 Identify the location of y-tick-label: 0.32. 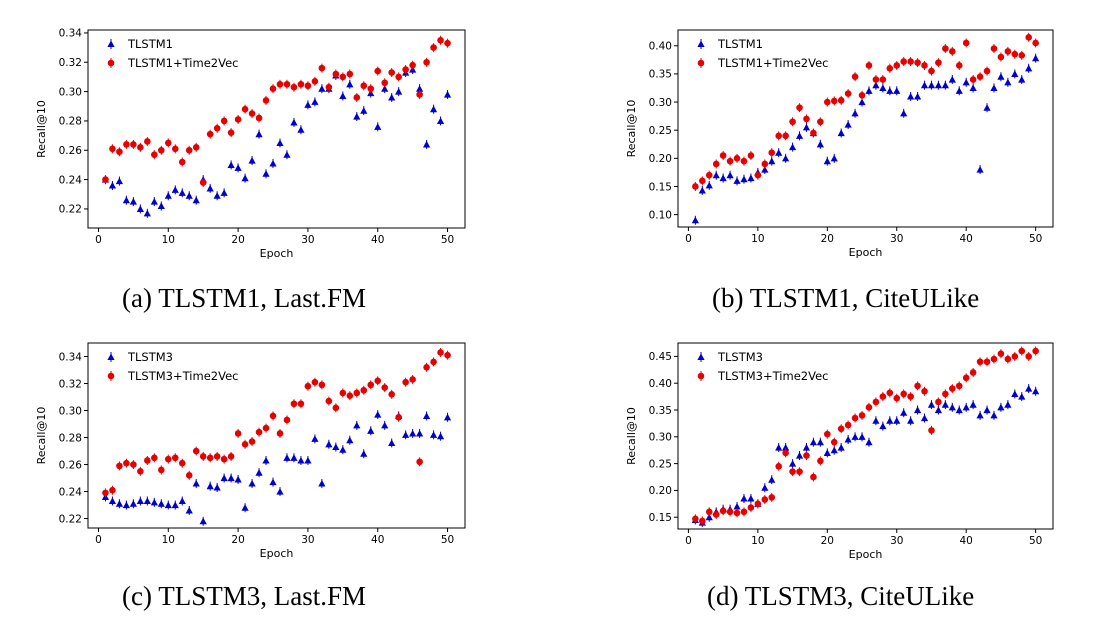
(70, 384).